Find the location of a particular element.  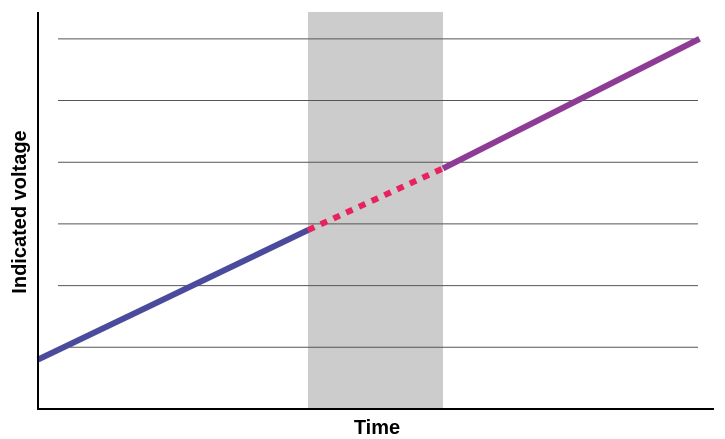

x-axis-label: Time is located at coordinates (377, 428).